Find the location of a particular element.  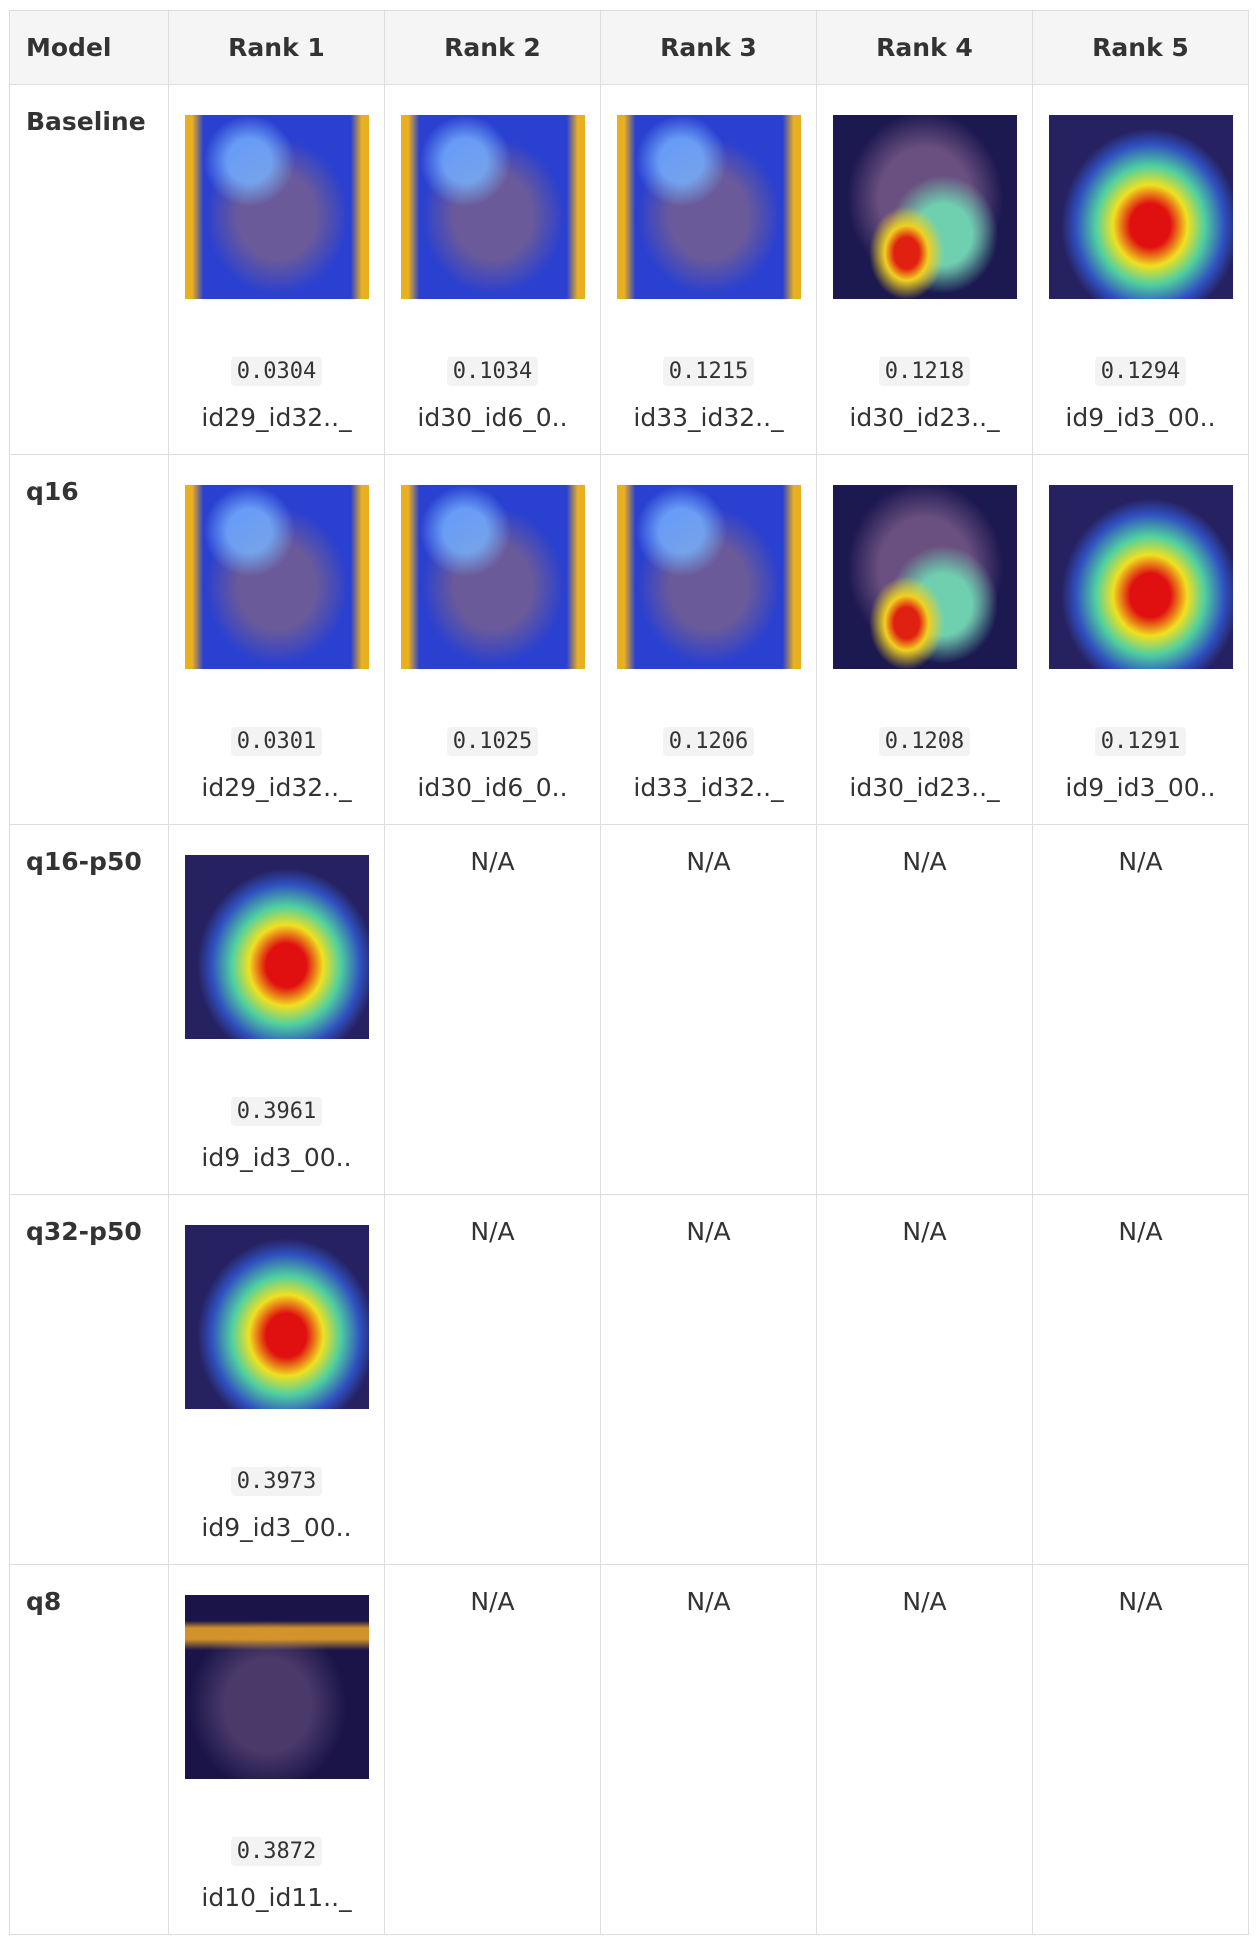

column-header: Rank 3 is located at coordinates (709, 47).